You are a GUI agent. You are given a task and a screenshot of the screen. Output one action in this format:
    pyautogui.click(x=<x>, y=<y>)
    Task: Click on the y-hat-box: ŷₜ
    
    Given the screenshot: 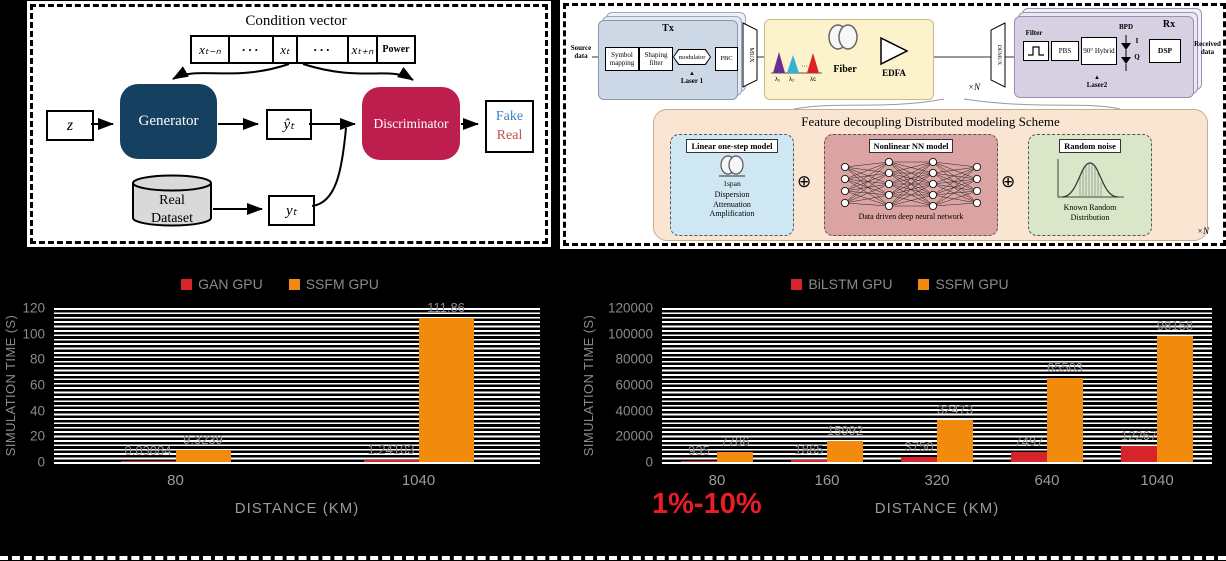 What is the action you would take?
    pyautogui.click(x=289, y=124)
    